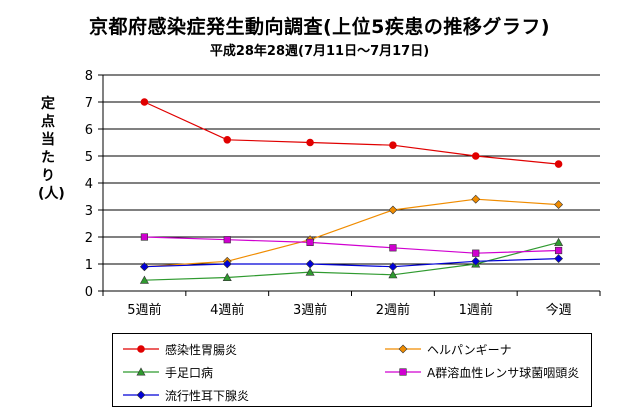 The width and height of the screenshot is (639, 415). I want to click on y-tick-label: 0, so click(89, 292).